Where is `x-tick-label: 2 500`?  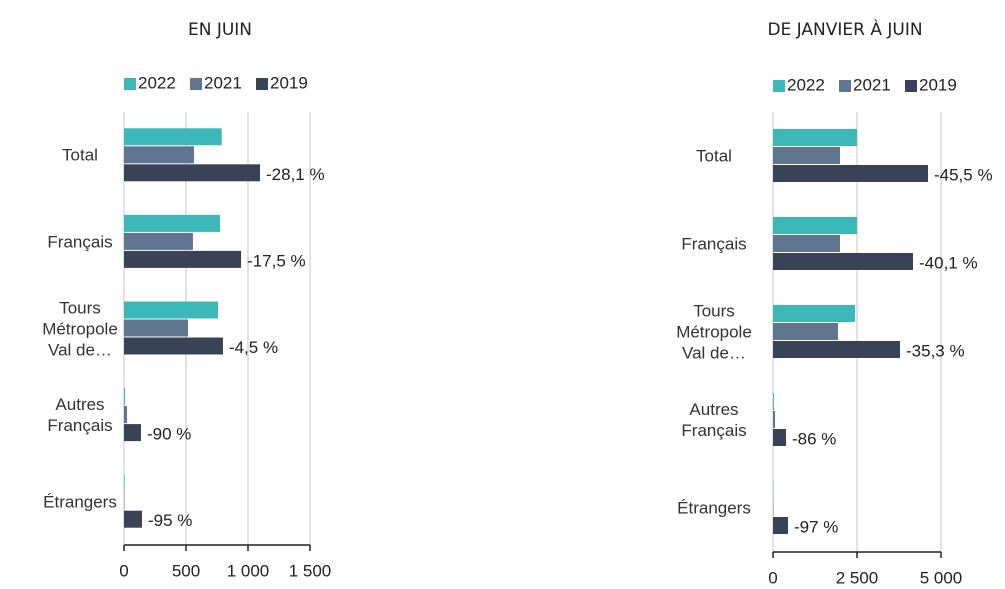 x-tick-label: 2 500 is located at coordinates (857, 577).